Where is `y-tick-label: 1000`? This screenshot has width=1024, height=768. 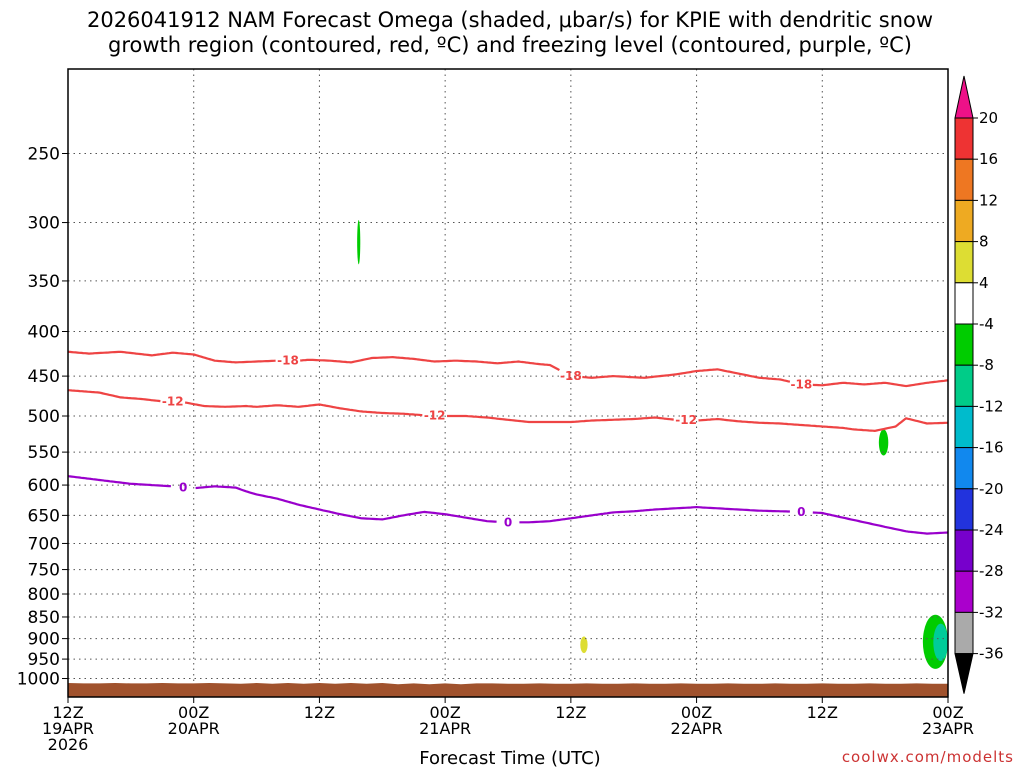
y-tick-label: 1000 is located at coordinates (38, 680).